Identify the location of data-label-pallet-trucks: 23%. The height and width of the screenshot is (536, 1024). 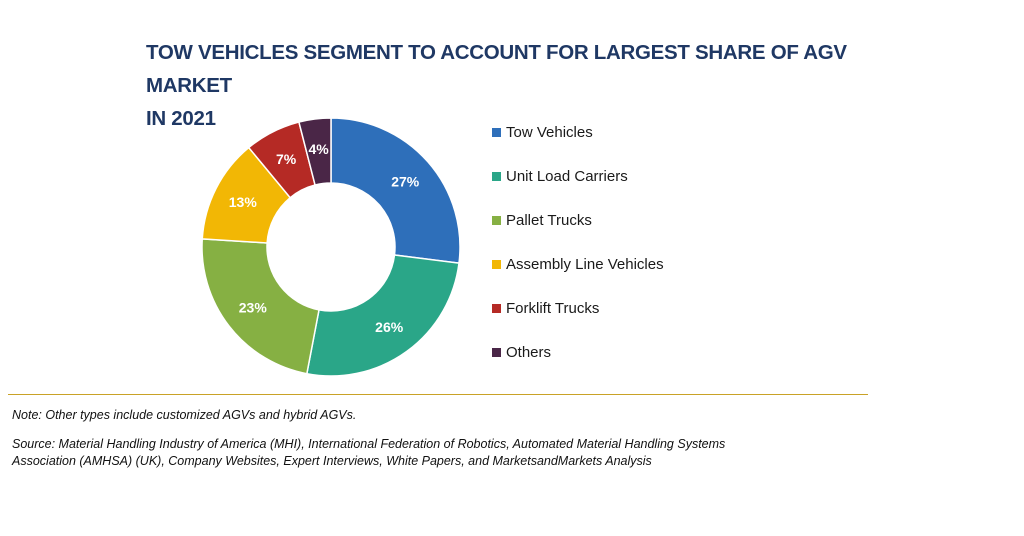
(253, 308).